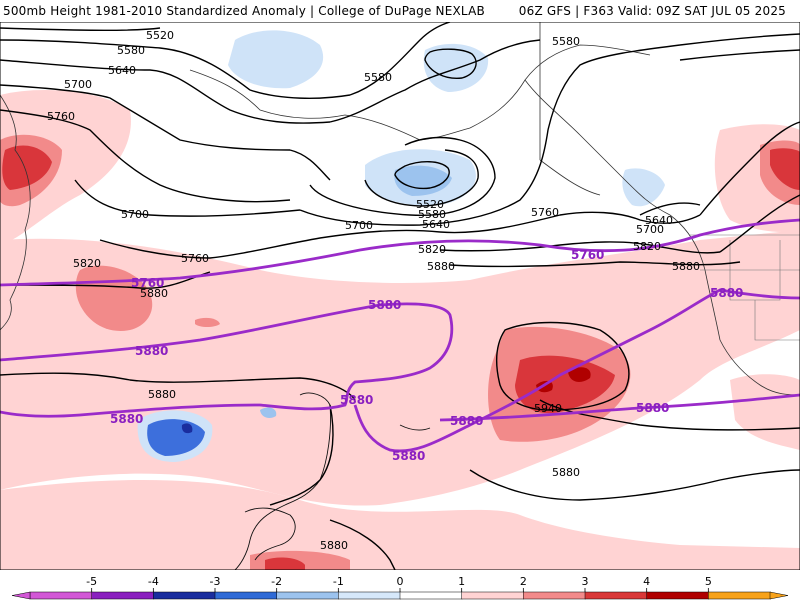 Image resolution: width=800 pixels, height=600 pixels. I want to click on colorbar-legend: -5 -4 -3 -2 -1 0 1 2 3 4 5, so click(400, 587).